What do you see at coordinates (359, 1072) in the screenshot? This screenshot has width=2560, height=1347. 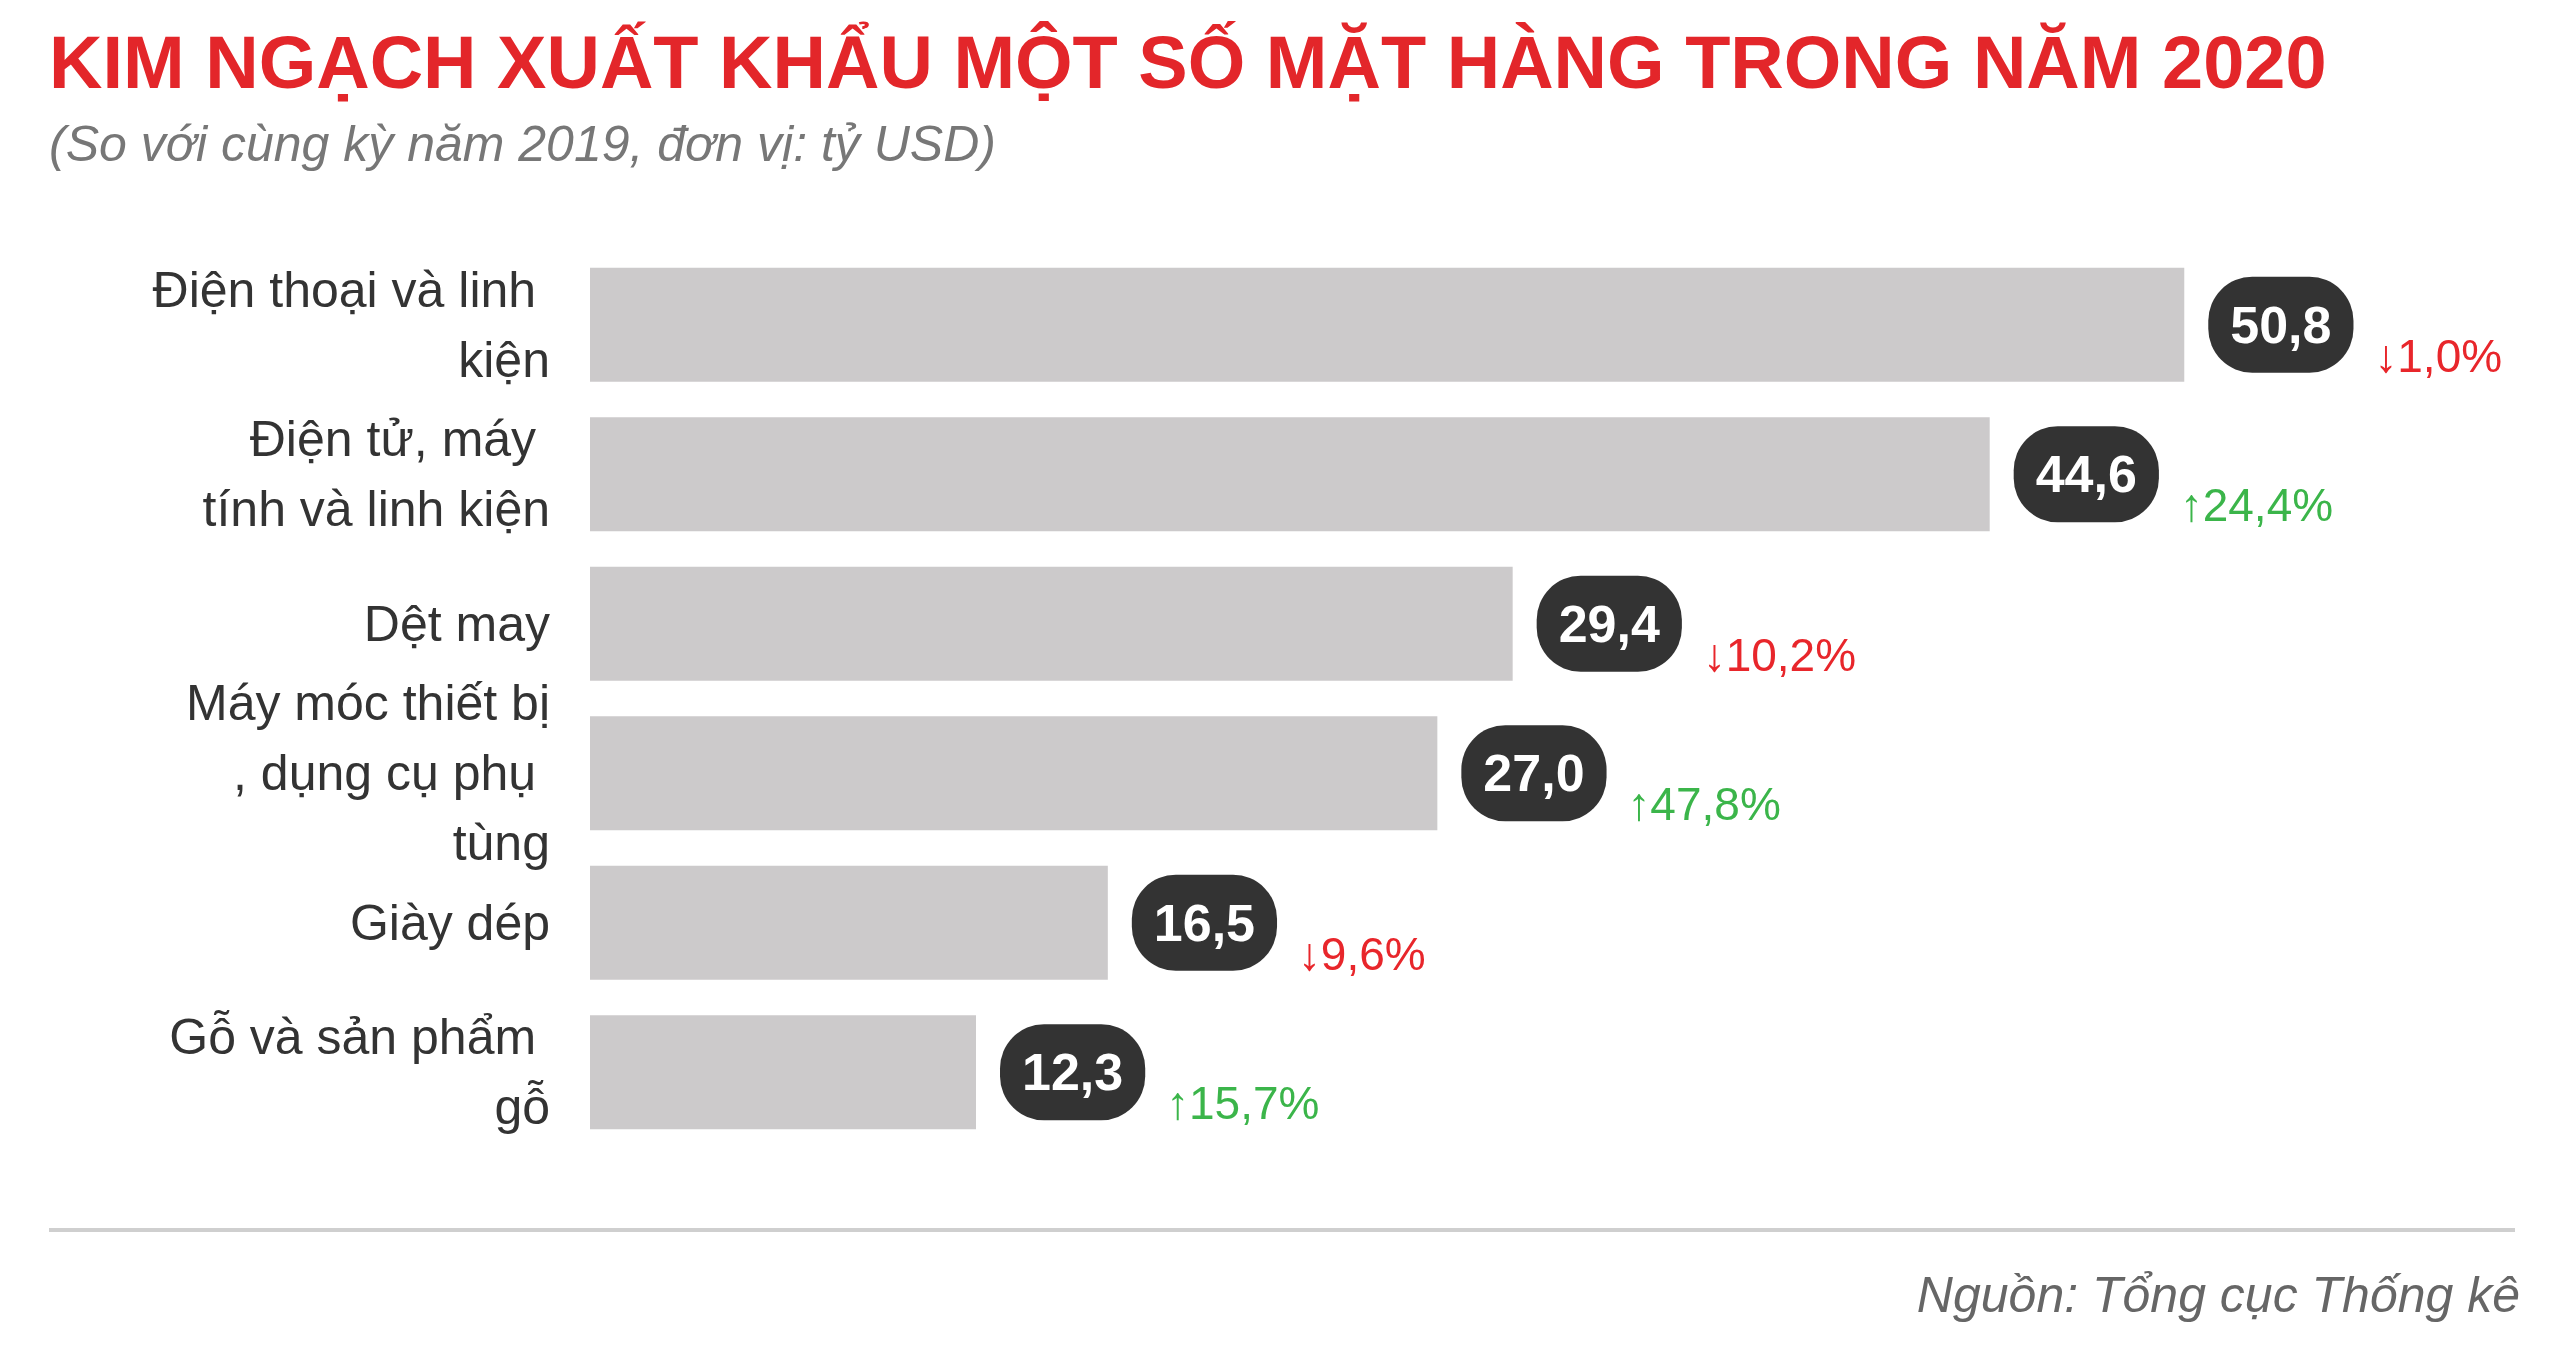 I see `y-tick-label: Gỗ và sản phẩm gỗ` at bounding box center [359, 1072].